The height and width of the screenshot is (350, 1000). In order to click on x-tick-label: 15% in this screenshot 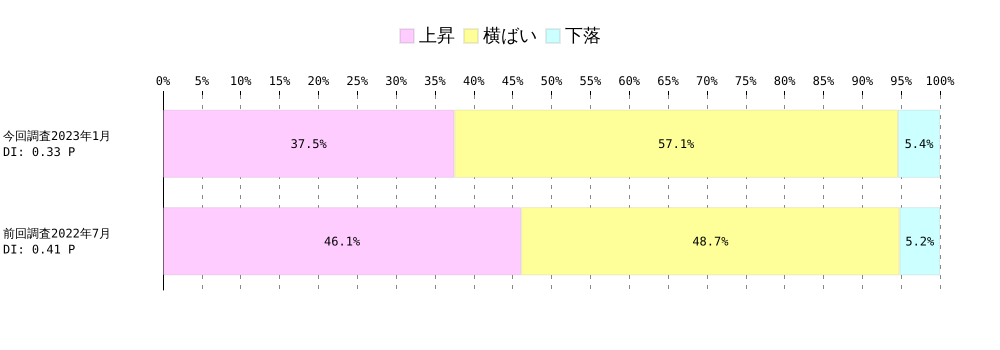, I will do `click(280, 81)`.